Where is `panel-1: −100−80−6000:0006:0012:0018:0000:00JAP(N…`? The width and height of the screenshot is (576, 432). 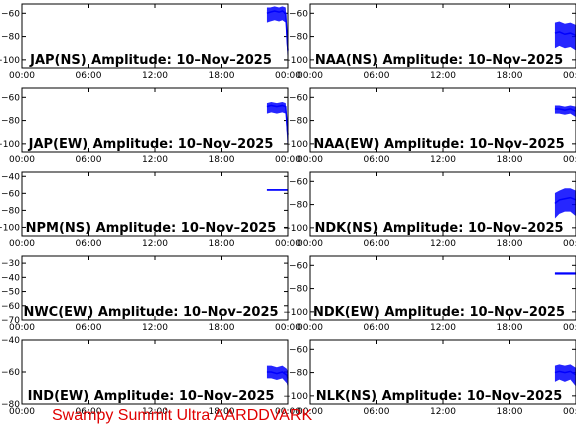 panel-1: −100−80−6000:0006:0012:0018:0000:00JAP(N… is located at coordinates (150, 42).